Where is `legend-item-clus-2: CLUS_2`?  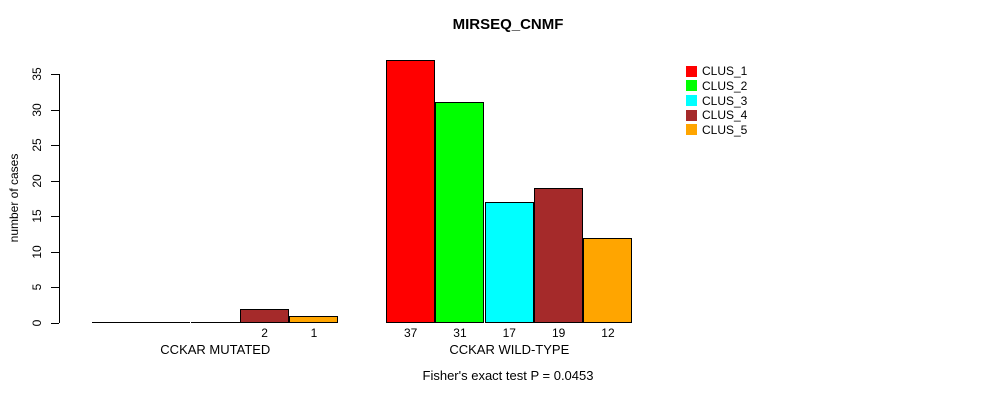
legend-item-clus-2: CLUS_2 is located at coordinates (716, 86).